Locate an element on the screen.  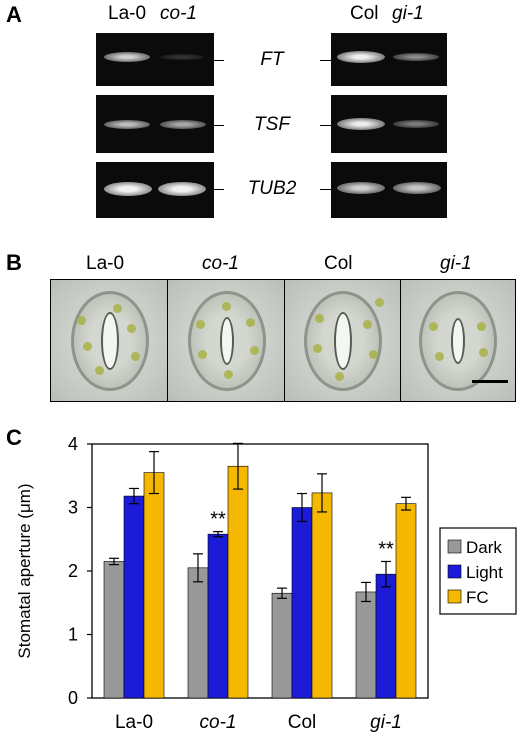
legend-label-dark: Dark is located at coordinates (484, 547).